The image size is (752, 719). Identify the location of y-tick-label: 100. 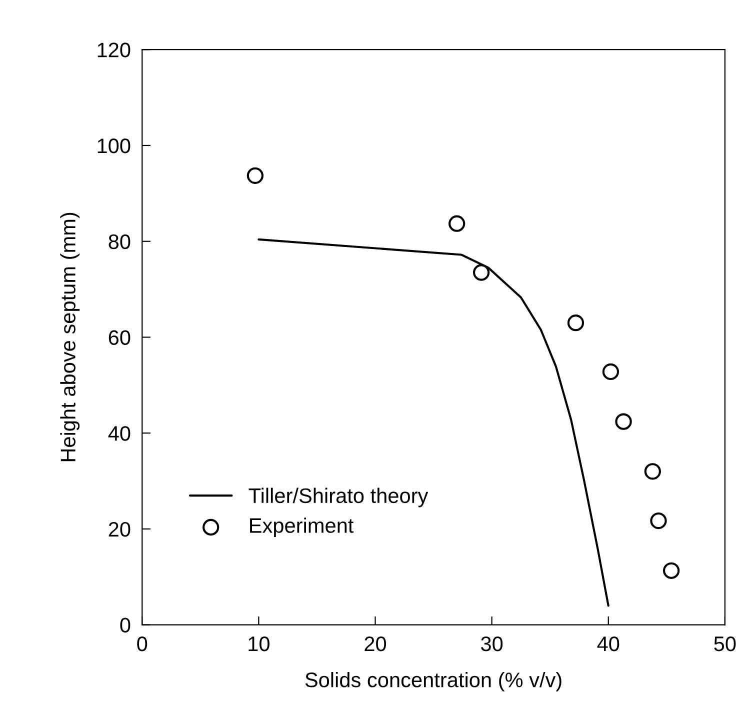
(114, 146).